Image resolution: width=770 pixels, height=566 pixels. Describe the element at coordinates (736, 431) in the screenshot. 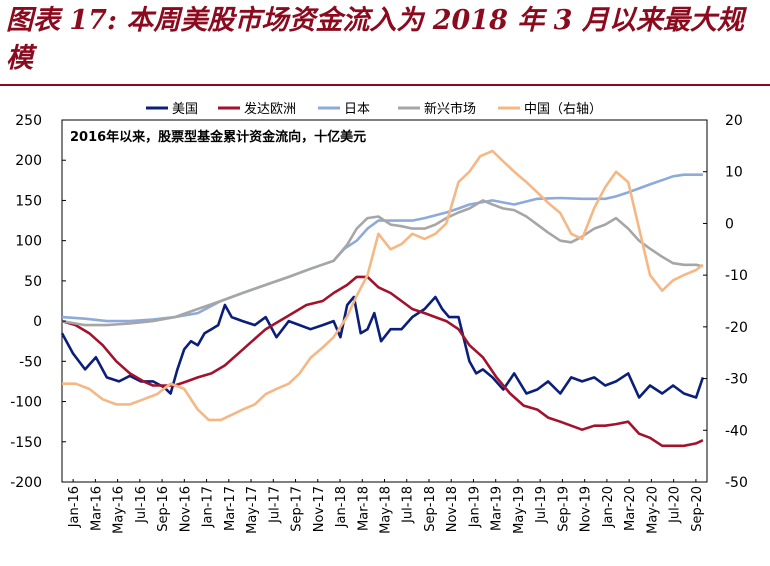

I see `y-right-tick-label: -40` at that location.